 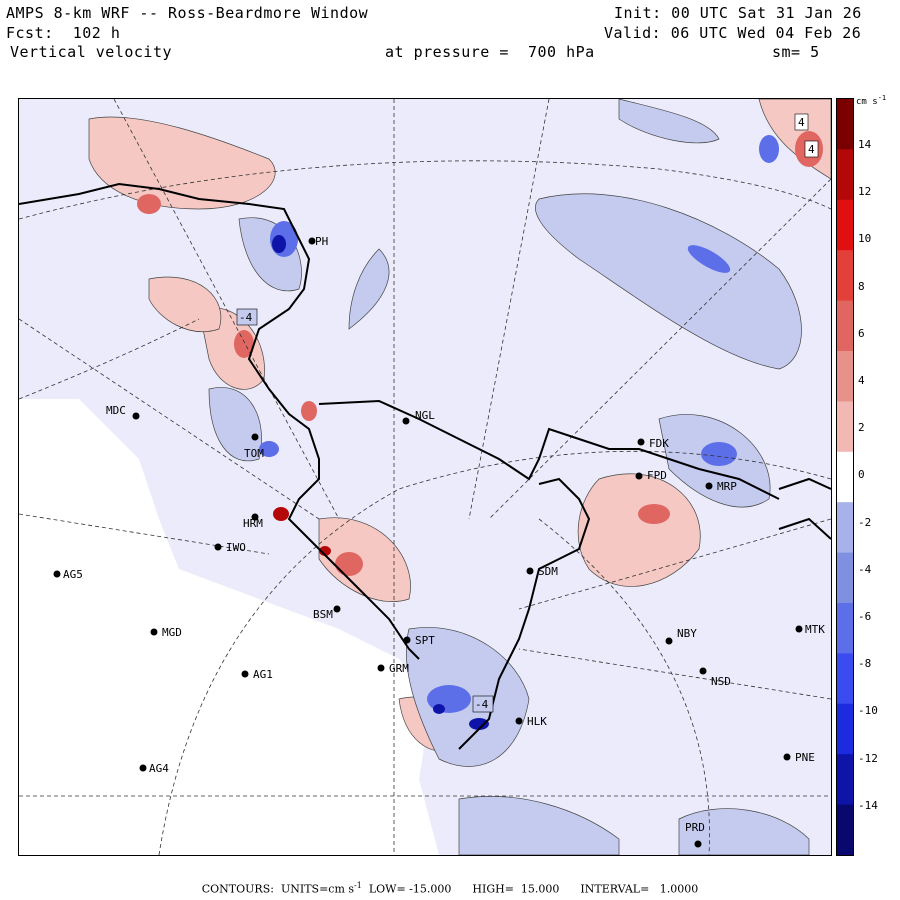 I want to click on station-label-nsd: NSD, so click(x=721, y=681).